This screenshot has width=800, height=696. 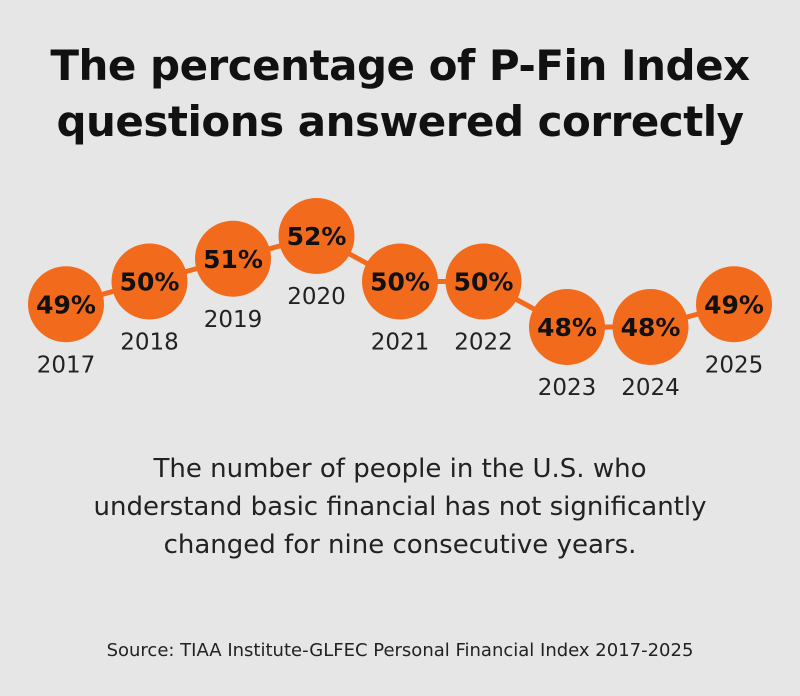 I want to click on data-label-2020: 52%, so click(x=317, y=236).